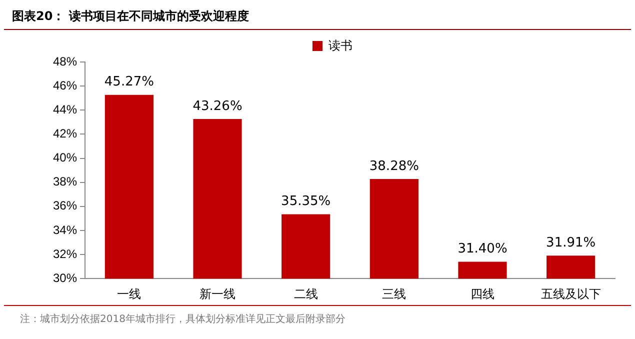 The image size is (635, 339). Describe the element at coordinates (317, 15) in the screenshot. I see `chart-title: 图表20： 读书项目在不同城市的受欢迎程度` at that location.